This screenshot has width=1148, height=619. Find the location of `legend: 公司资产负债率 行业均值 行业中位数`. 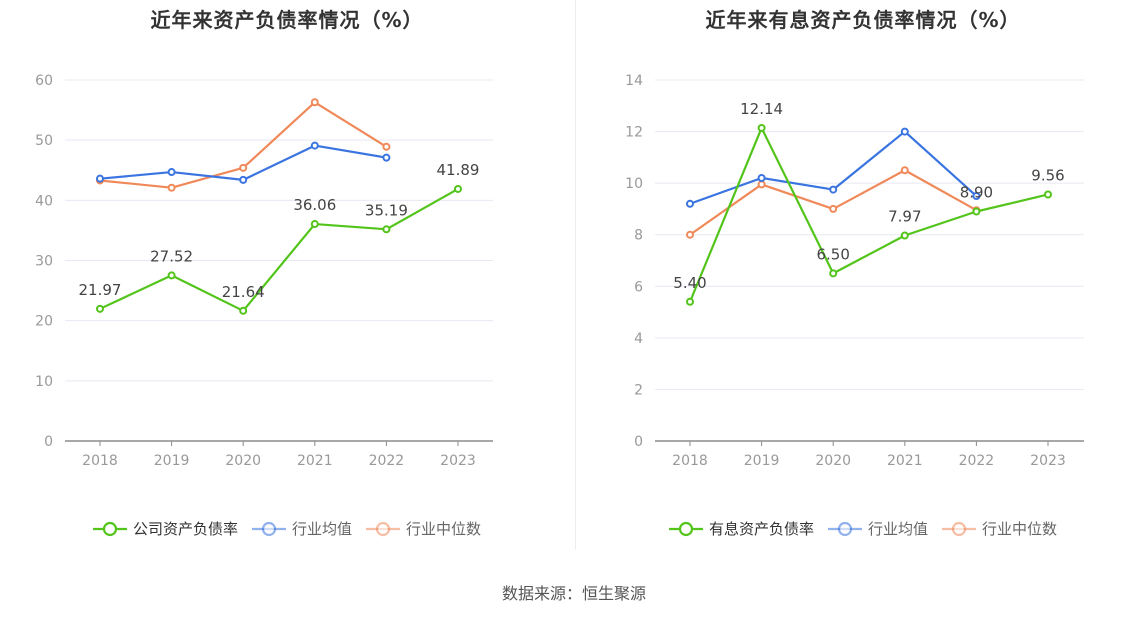

legend: 公司资产负债率 行业均值 行业中位数 is located at coordinates (287, 528).